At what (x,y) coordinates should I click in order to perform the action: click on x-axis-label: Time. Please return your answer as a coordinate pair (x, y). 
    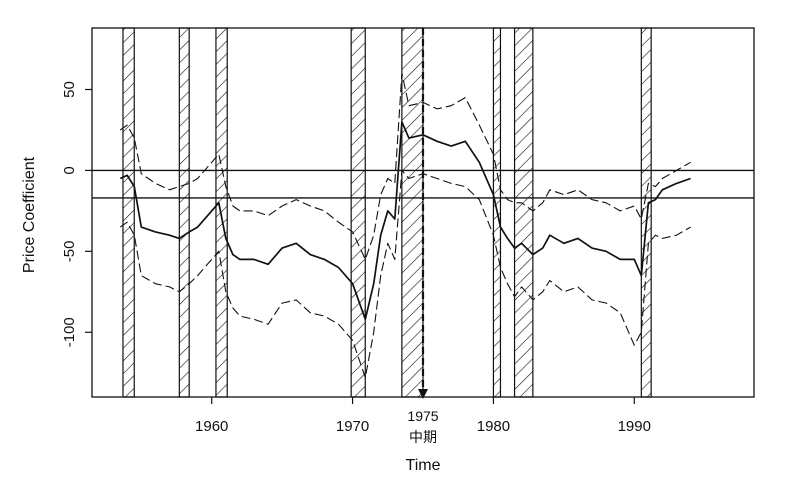
    Looking at the image, I should click on (423, 465).